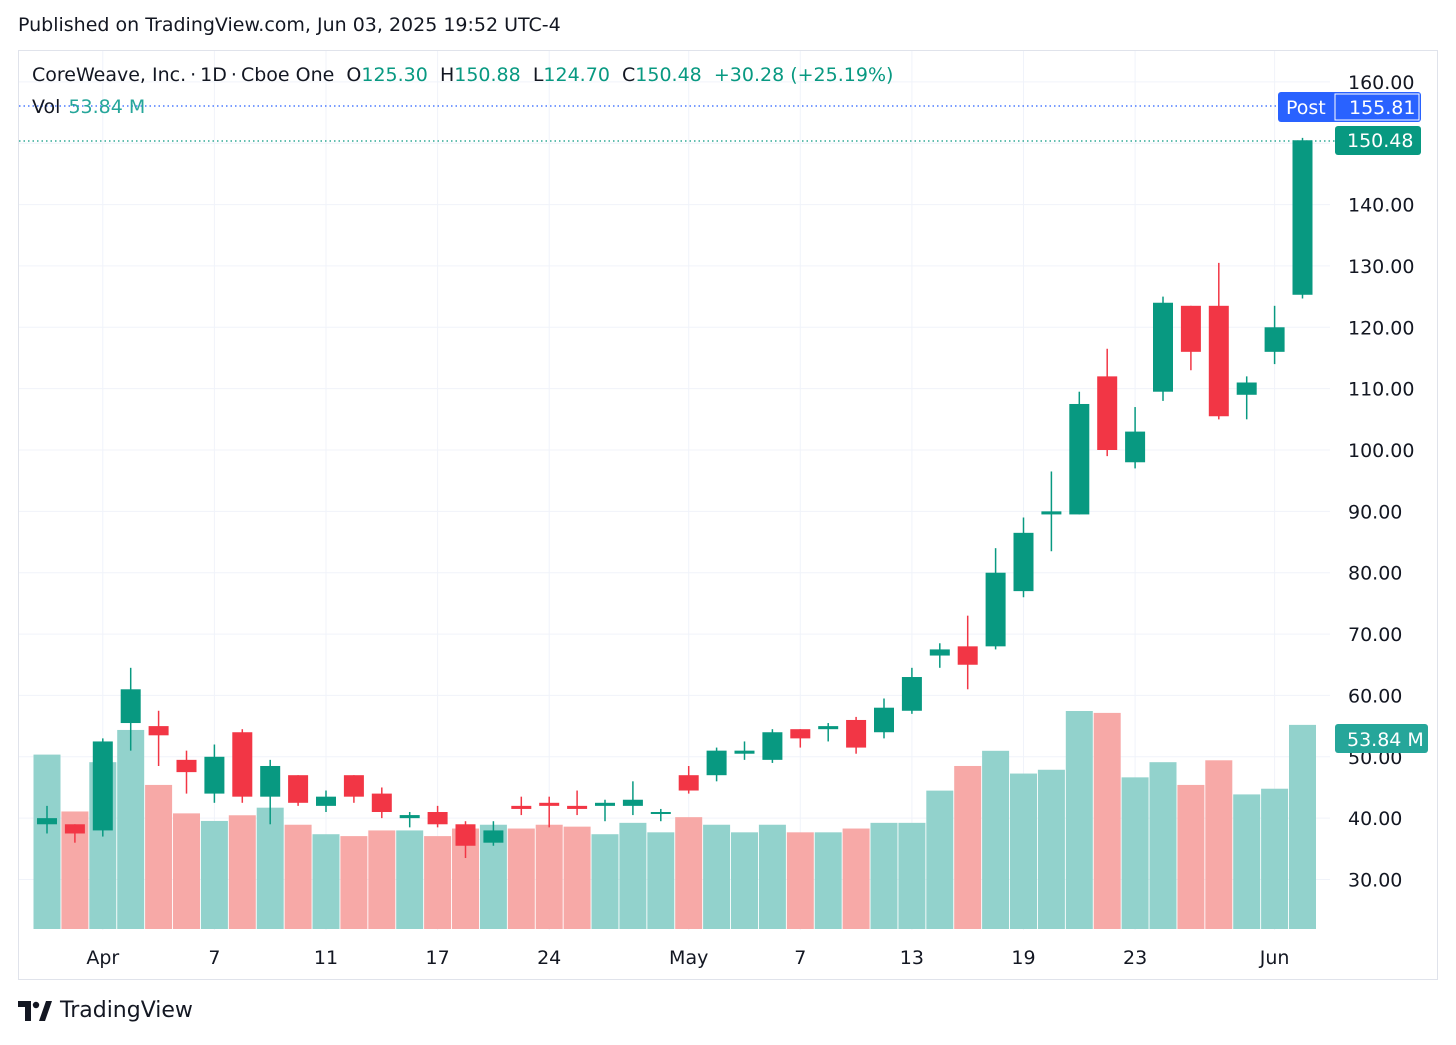 Image resolution: width=1456 pixels, height=1045 pixels. Describe the element at coordinates (1381, 451) in the screenshot. I see `y-tick-label: 100.00` at that location.